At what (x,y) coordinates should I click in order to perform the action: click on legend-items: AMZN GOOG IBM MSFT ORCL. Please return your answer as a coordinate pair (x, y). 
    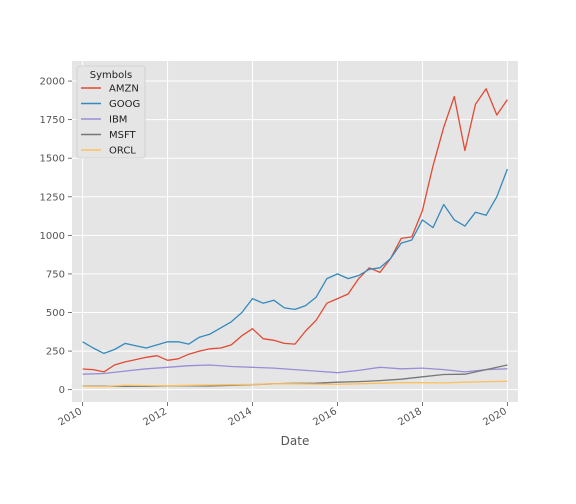
    Looking at the image, I should click on (110, 120).